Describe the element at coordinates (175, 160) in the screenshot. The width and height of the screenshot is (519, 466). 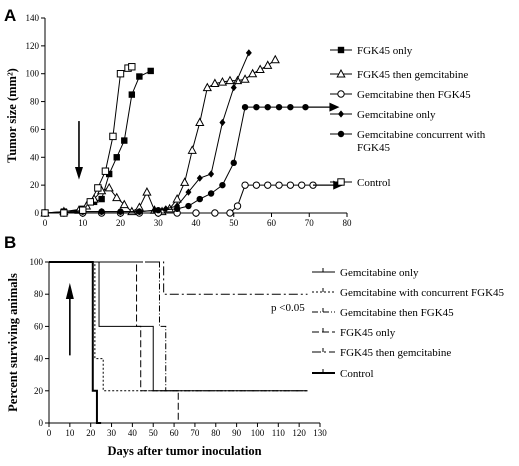
I see `series-a-gemcitabine-concurrent-with-fgk45-line` at that location.